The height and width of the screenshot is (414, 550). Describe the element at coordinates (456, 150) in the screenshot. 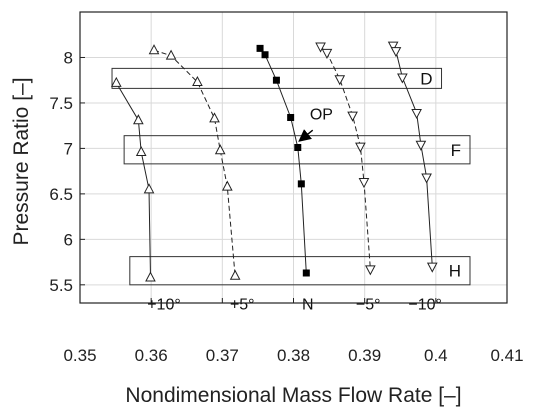

I see `region-box-label: F` at that location.